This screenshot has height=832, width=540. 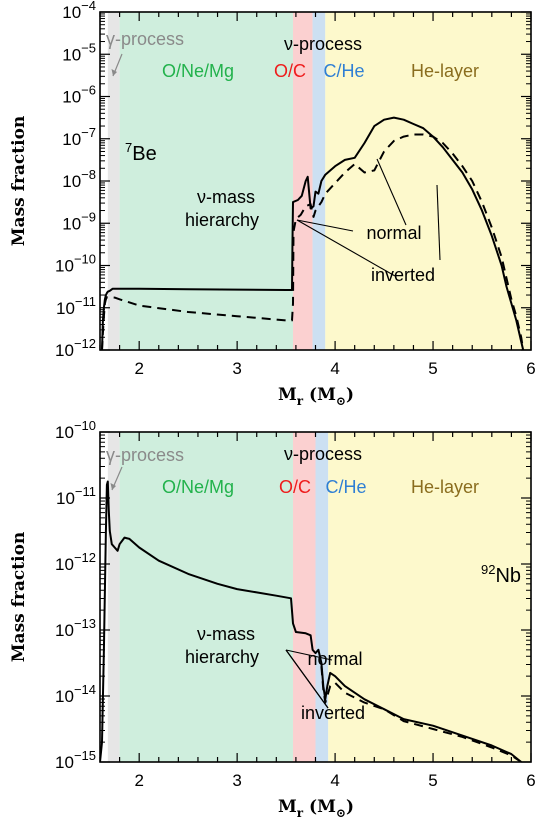 I want to click on y-tick-exponent: −13, so click(x=85, y=623).